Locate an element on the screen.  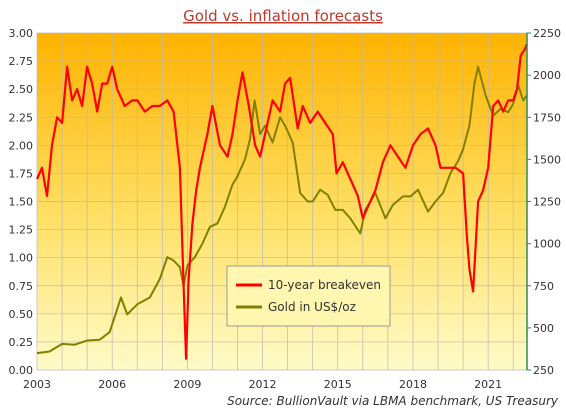
left-tick-label: 0.50 is located at coordinates (21, 314).